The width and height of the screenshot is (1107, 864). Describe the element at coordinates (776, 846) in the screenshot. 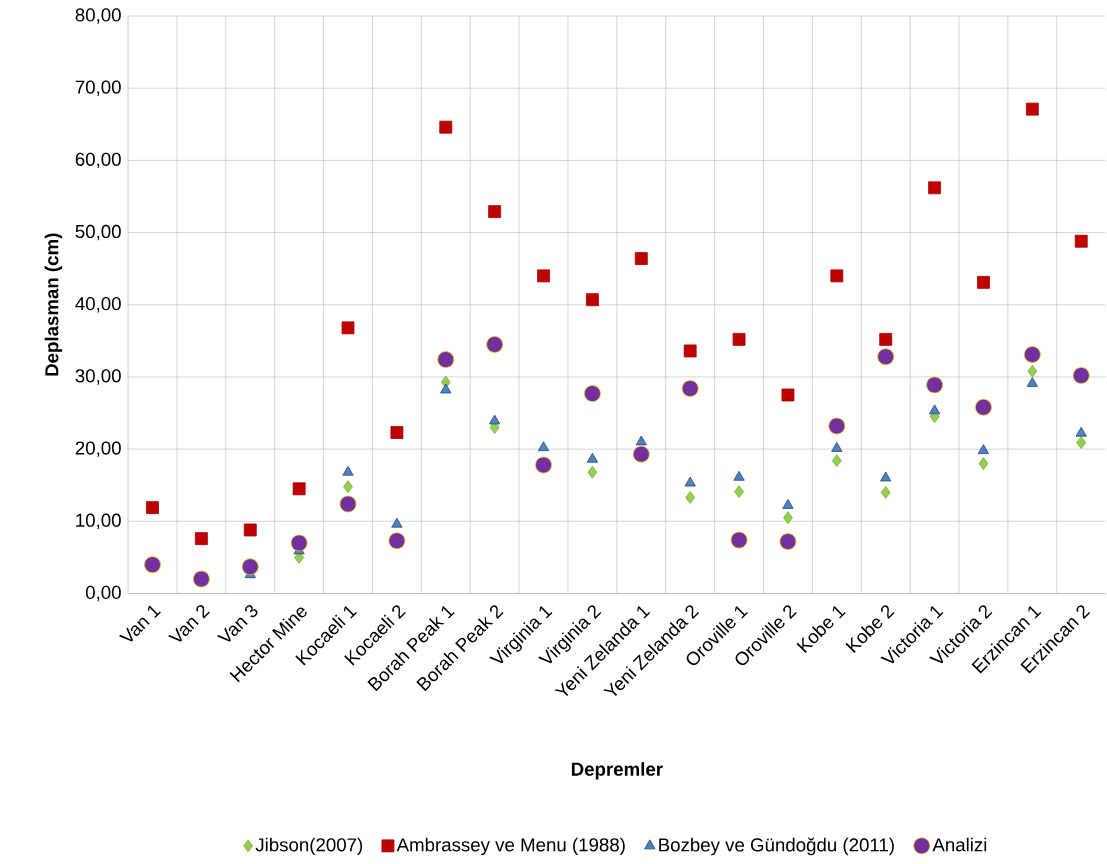

I see `legend-label: Bozbey ve Gündoğdu (2011)` at that location.